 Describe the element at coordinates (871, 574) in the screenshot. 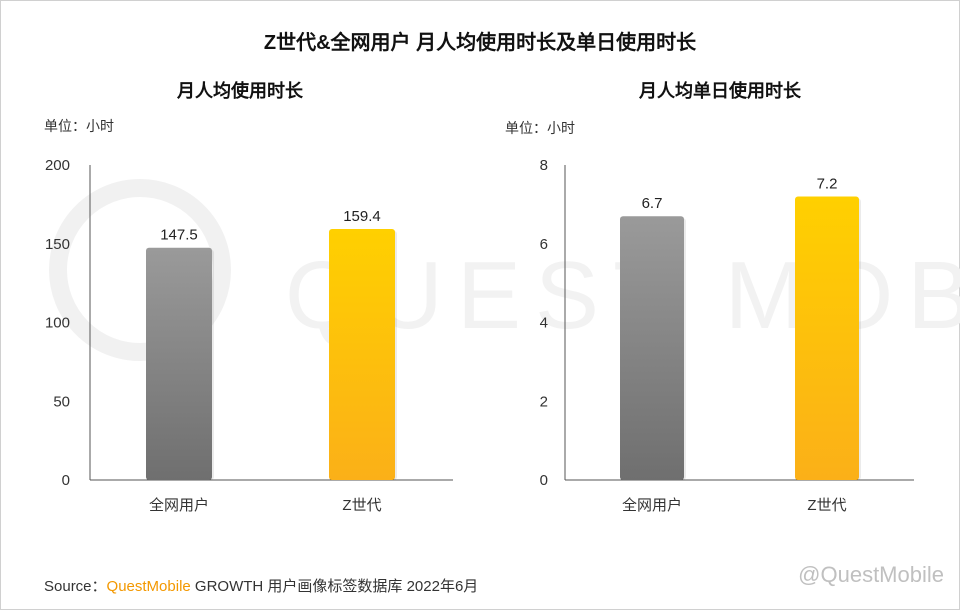

I see `corner-watermark: @QuestMobile` at that location.